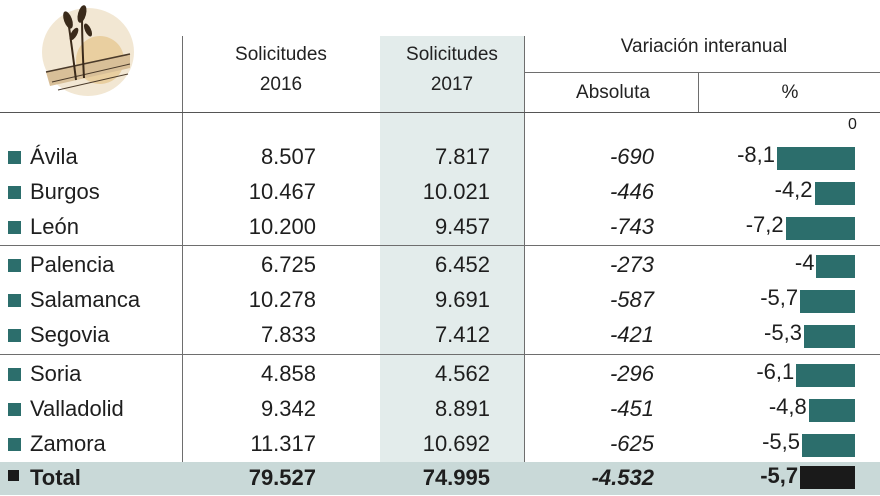  Describe the element at coordinates (288, 408) in the screenshot. I see `value-2016: 9.342` at that location.